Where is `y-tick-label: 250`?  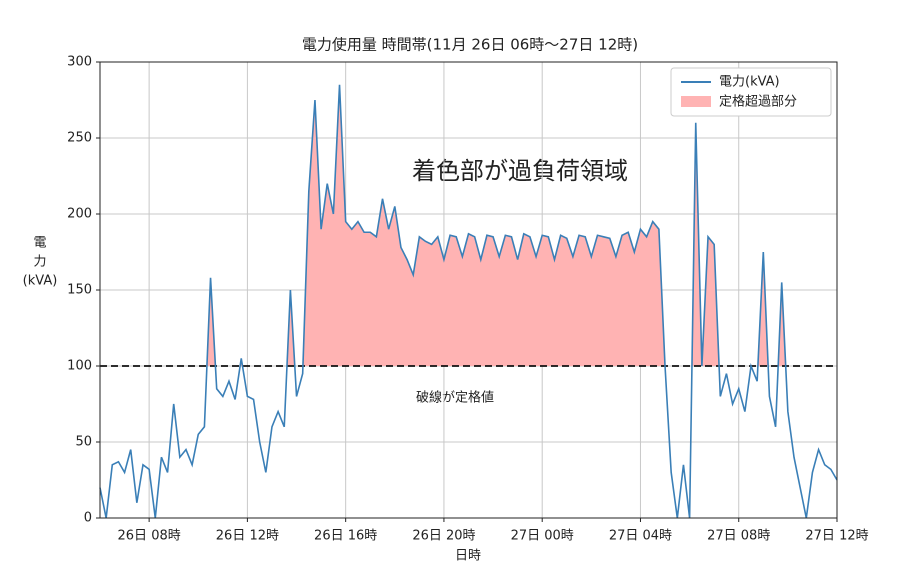
y-tick-label: 250 is located at coordinates (79, 138).